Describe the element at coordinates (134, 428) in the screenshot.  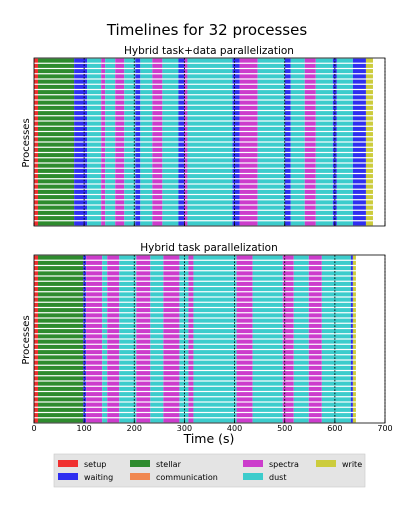
I see `x-tick-label: 200` at that location.